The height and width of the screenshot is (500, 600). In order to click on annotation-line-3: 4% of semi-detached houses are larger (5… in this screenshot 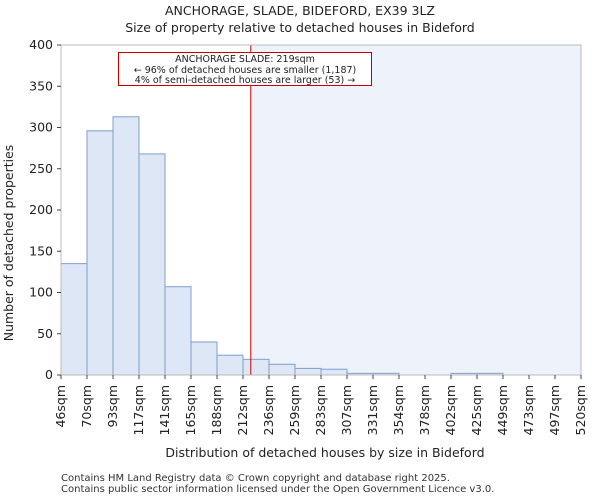, I will do `click(245, 80)`.